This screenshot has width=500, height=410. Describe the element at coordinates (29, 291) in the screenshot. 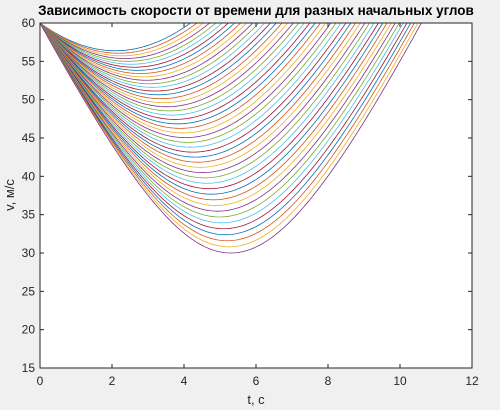

I see `y-tick-label: 25` at that location.